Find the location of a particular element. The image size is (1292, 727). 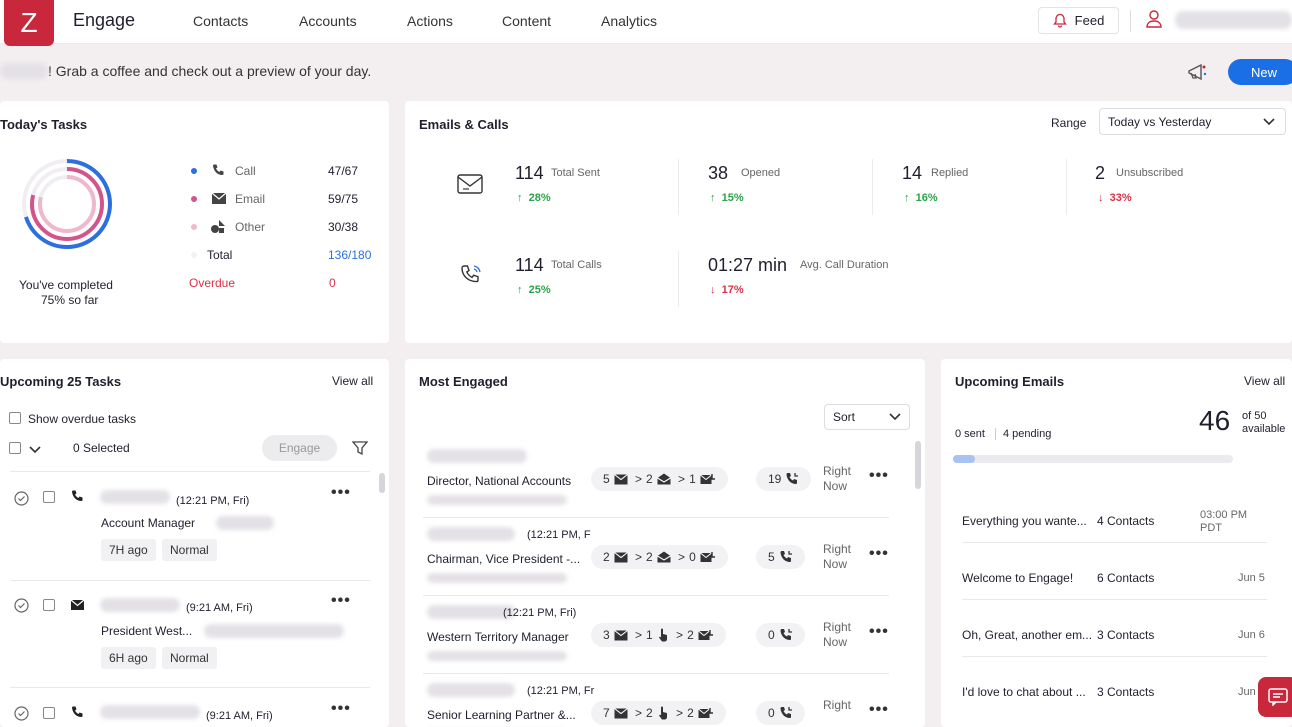

show-overdue-checkbox is located at coordinates (15, 418).